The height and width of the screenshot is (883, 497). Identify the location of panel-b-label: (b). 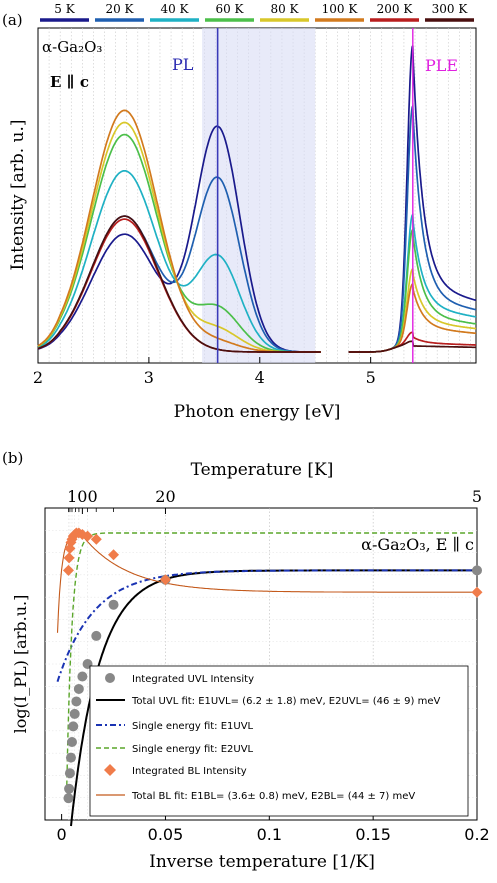
(12, 458).